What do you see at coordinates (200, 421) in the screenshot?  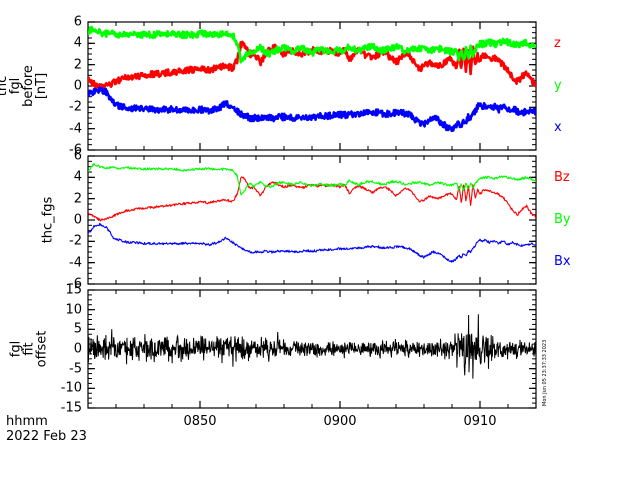 I see `x-tick-label: 0850` at bounding box center [200, 421].